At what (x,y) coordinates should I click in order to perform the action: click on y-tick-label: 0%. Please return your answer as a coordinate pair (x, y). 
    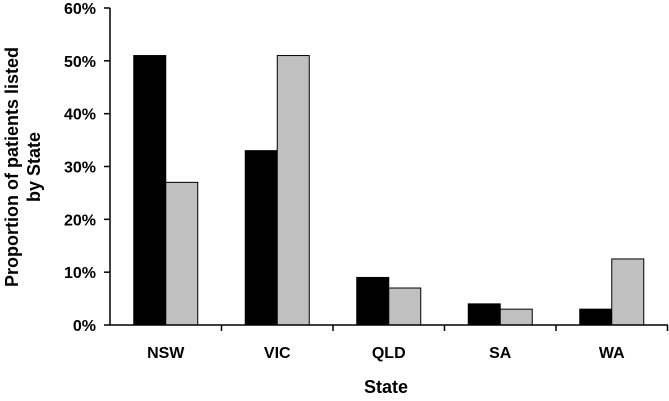
    Looking at the image, I should click on (84, 326).